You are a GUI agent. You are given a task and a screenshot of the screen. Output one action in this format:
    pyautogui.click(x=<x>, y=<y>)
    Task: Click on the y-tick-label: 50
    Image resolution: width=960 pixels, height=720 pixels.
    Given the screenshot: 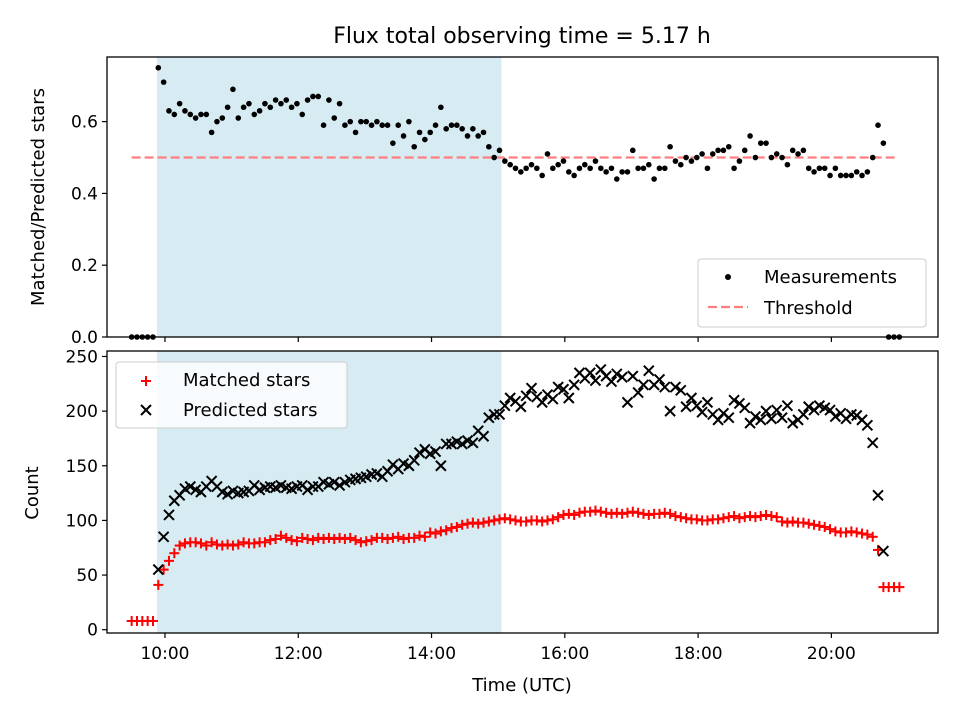 What is the action you would take?
    pyautogui.click(x=87, y=576)
    